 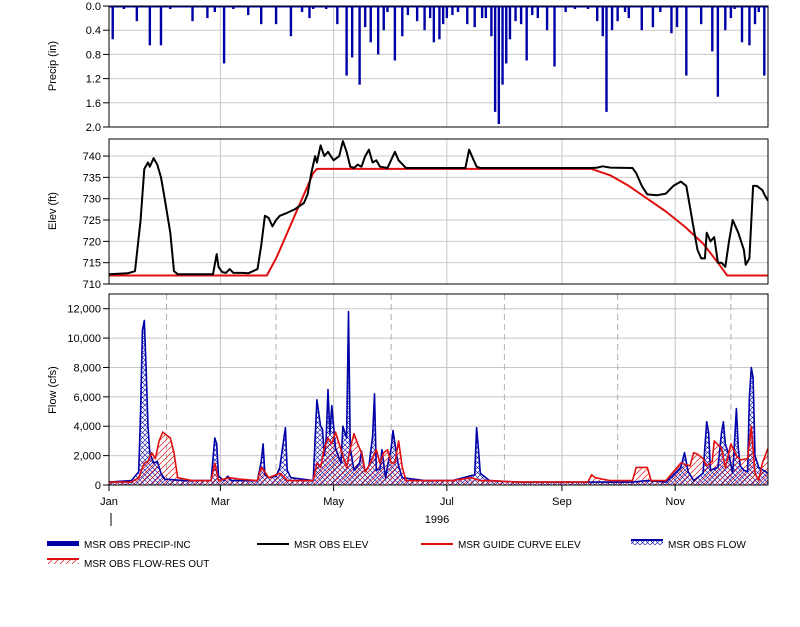 I want to click on elev-tick-label: 735, so click(x=92, y=178).